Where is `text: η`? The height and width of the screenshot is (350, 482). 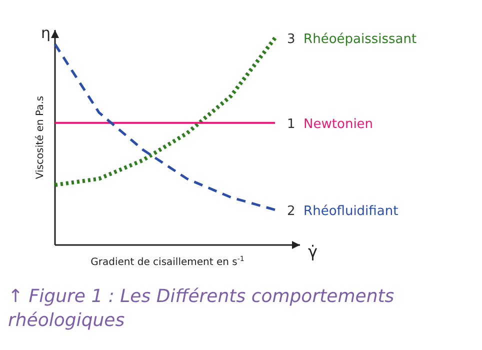
text: η is located at coordinates (46, 33).